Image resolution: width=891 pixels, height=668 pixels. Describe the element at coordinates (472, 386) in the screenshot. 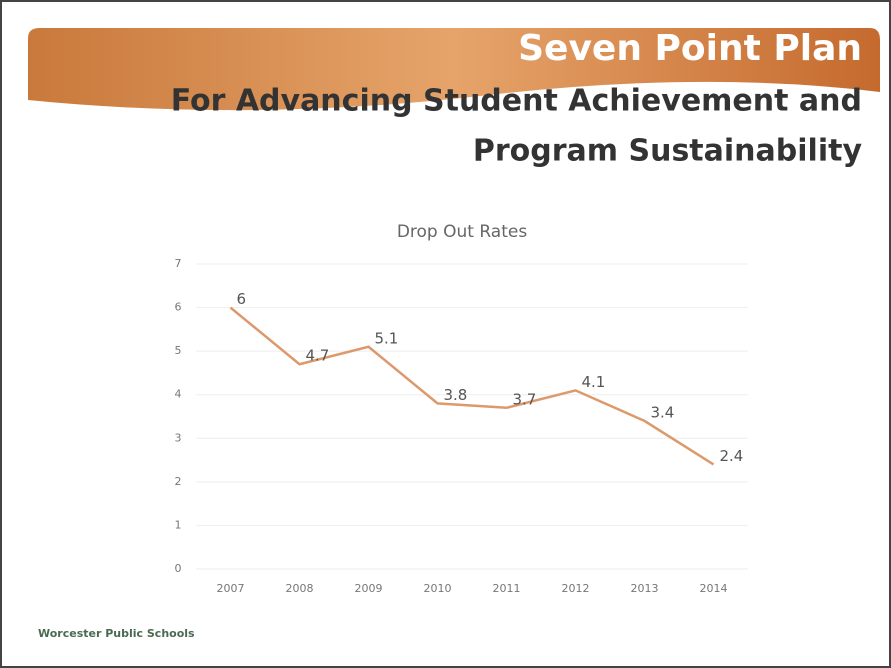

I see `data-line` at that location.